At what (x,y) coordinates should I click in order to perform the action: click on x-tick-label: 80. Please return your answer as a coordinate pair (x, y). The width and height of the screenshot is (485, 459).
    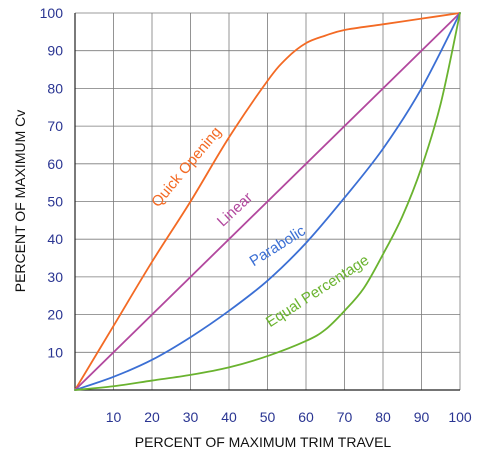
    Looking at the image, I should click on (383, 417).